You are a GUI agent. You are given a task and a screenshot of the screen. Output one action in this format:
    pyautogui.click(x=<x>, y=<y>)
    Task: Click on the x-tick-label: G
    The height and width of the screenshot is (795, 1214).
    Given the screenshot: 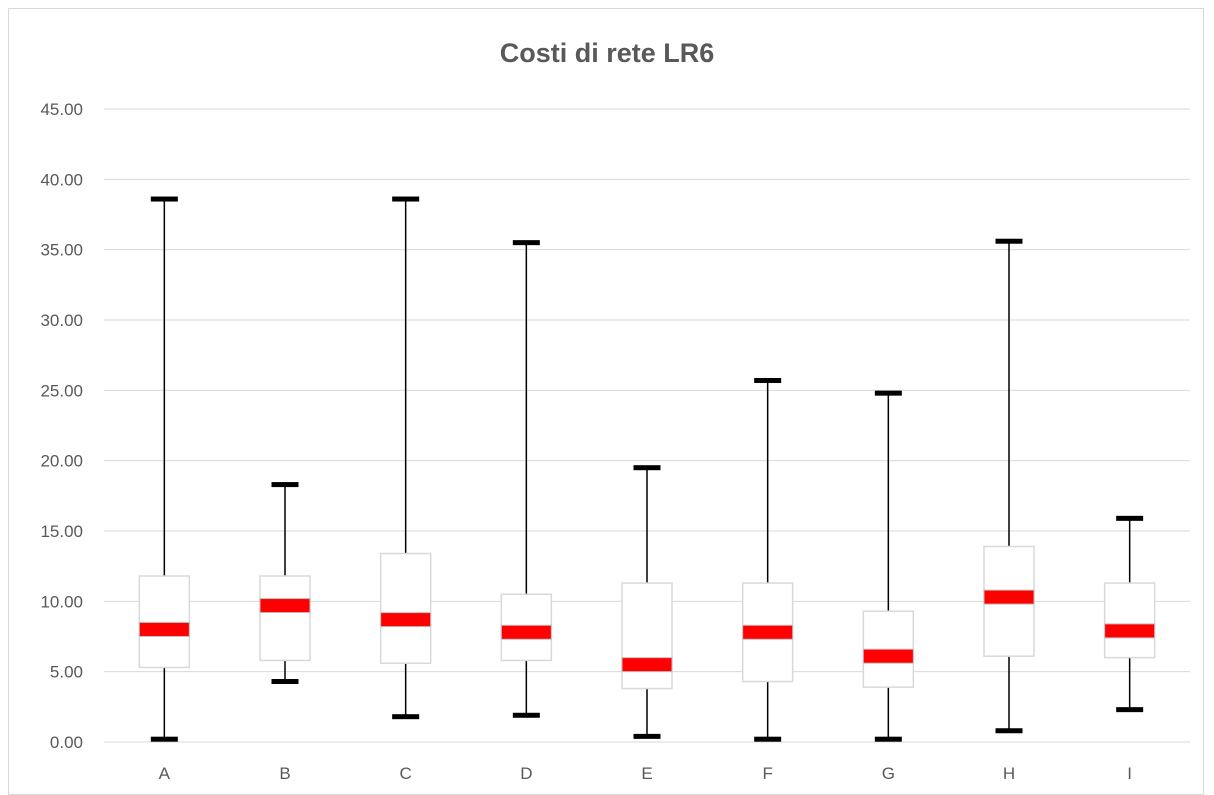 What is the action you would take?
    pyautogui.click(x=888, y=773)
    